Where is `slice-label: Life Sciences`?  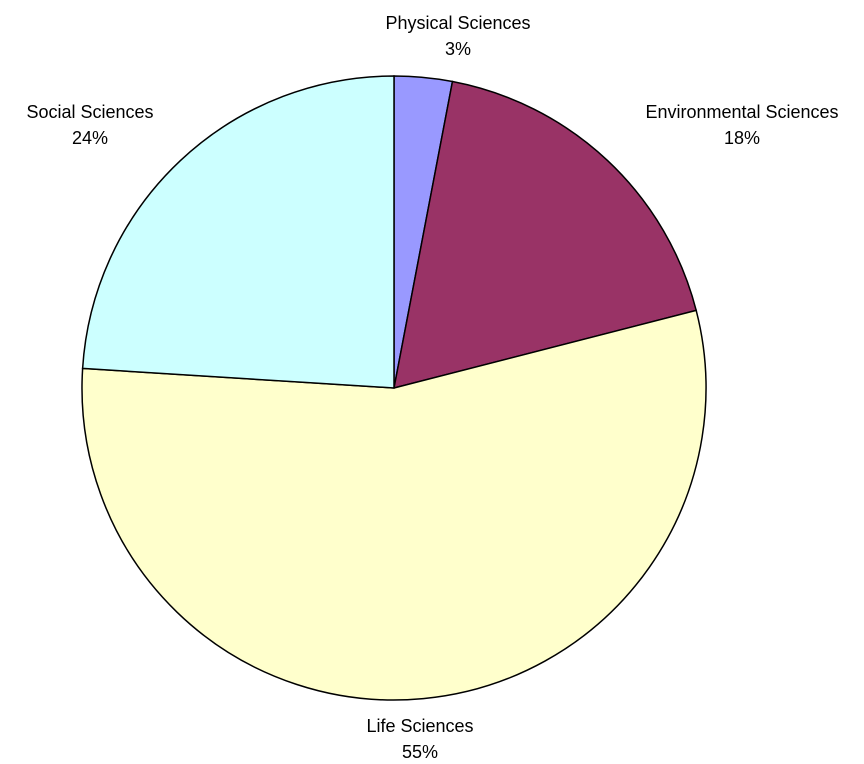
slice-label: Life Sciences is located at coordinates (419, 726).